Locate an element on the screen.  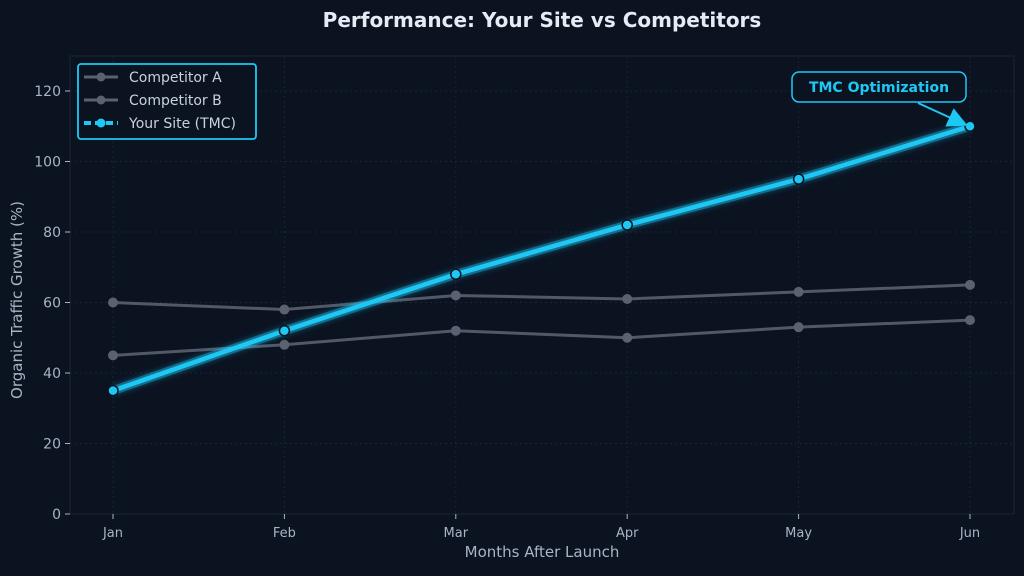
x-tick-label: Apr is located at coordinates (627, 533).